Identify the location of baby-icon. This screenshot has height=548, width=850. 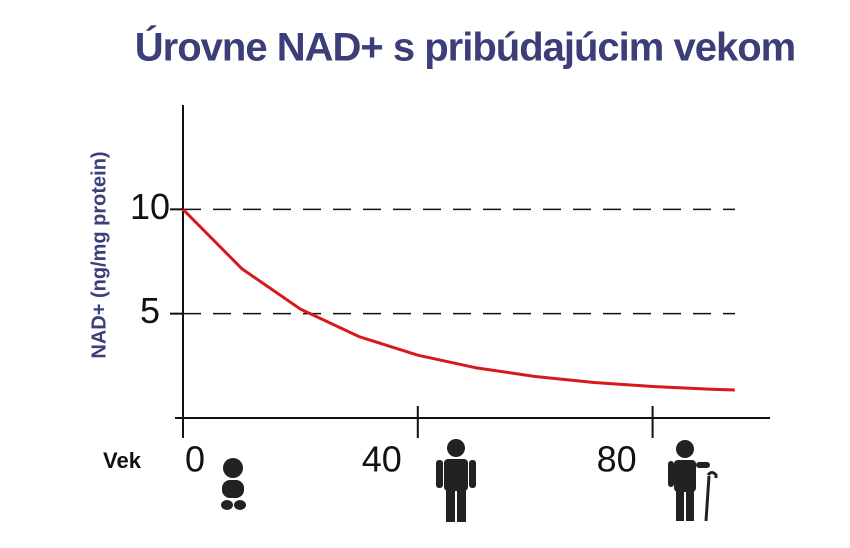
(233, 484).